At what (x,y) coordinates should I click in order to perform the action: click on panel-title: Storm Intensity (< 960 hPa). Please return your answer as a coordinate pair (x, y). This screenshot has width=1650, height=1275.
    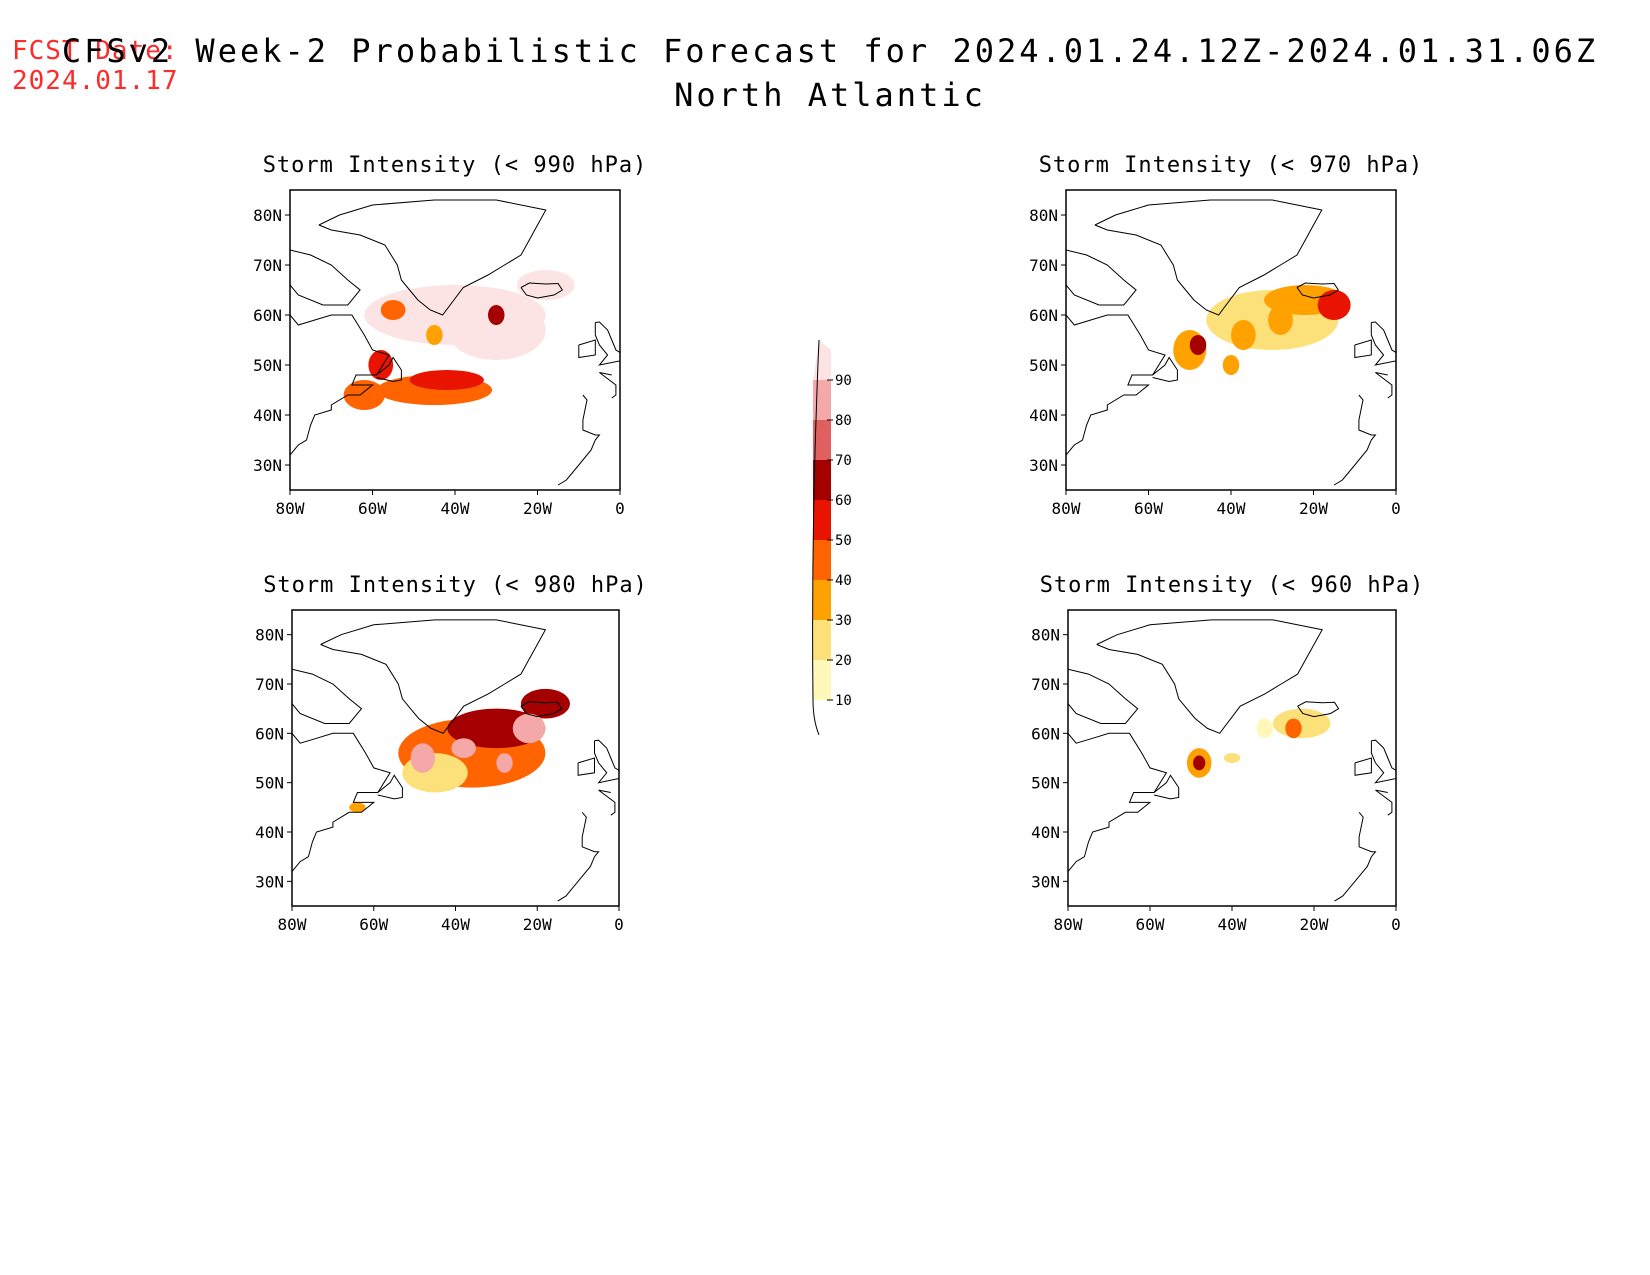
    Looking at the image, I should click on (1232, 585).